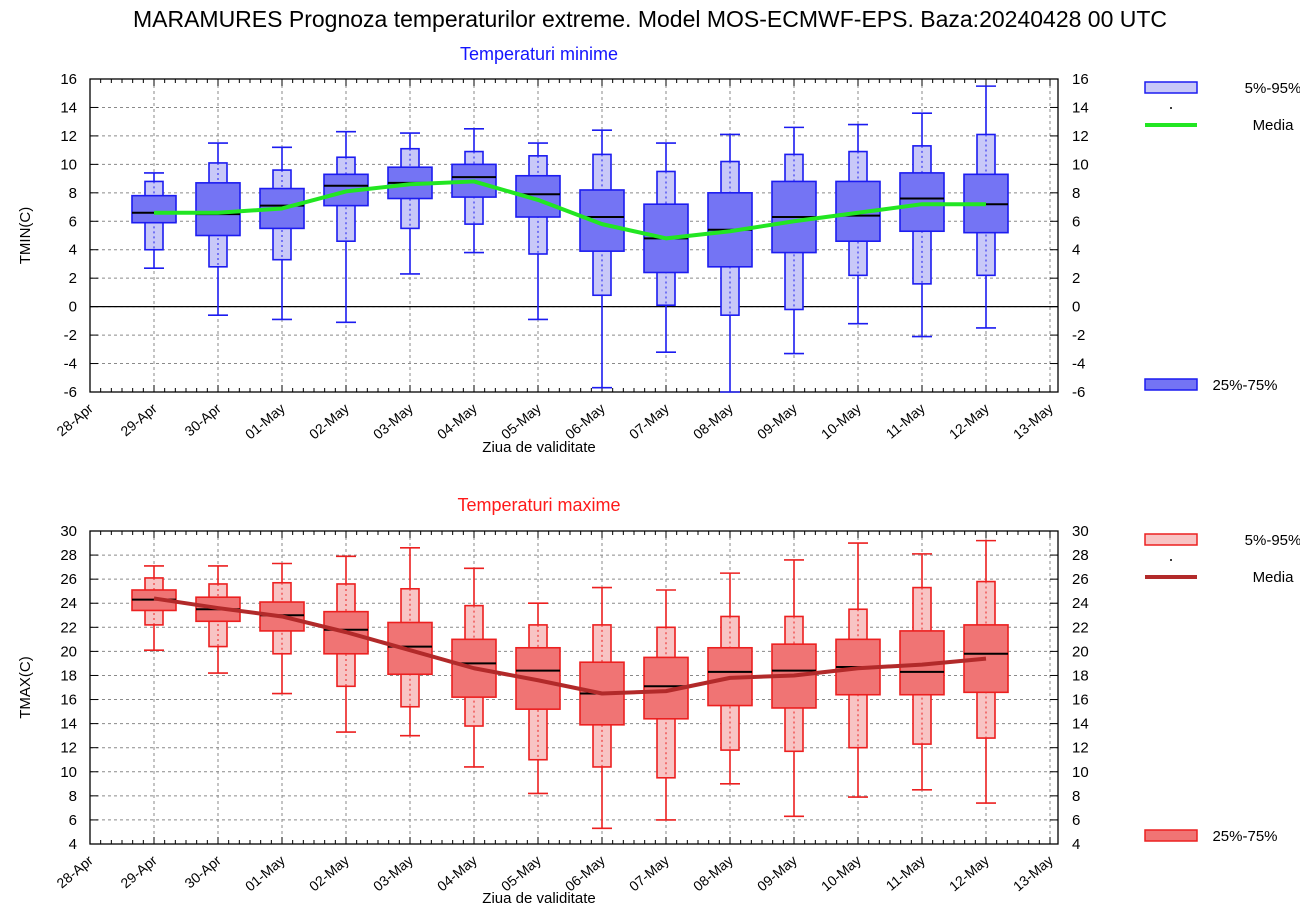  I want to click on x-tick-label: 30-Apr, so click(202, 419).